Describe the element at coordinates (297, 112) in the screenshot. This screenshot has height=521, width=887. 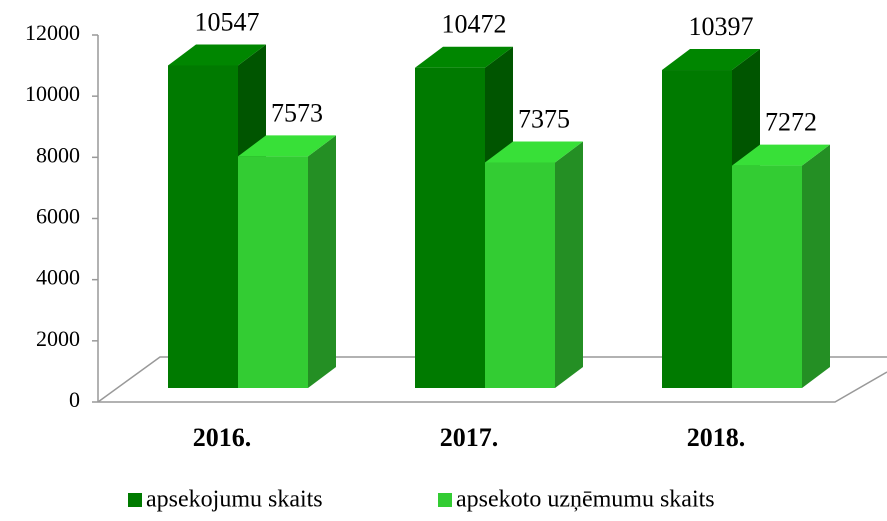
I see `data-label: 7573` at that location.